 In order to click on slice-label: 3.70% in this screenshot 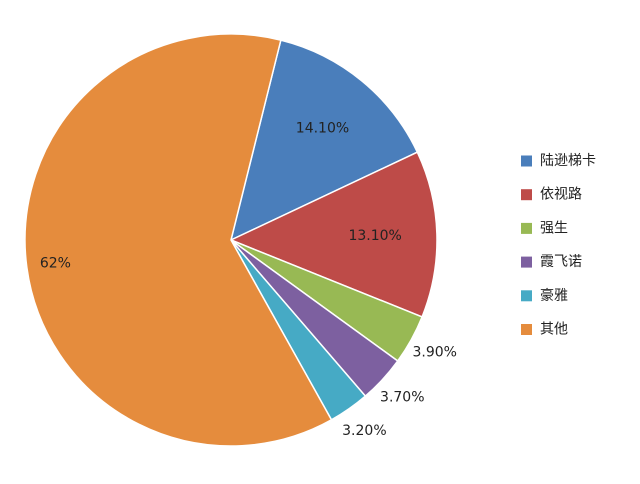, I will do `click(402, 398)`.